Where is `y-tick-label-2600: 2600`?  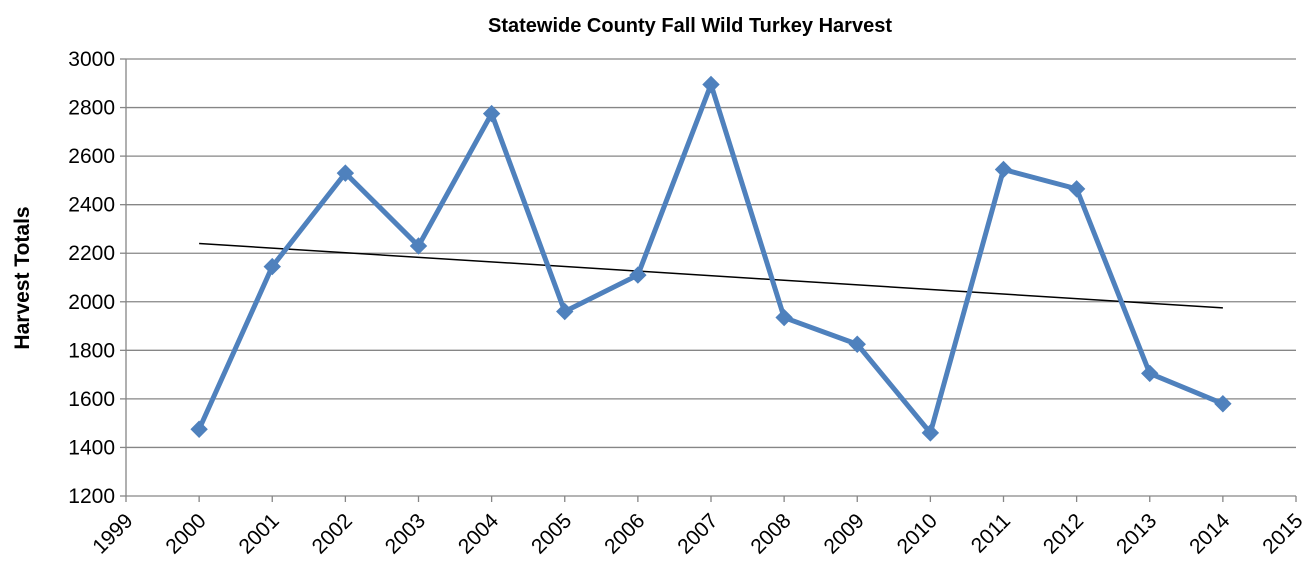 y-tick-label-2600: 2600 is located at coordinates (91, 156).